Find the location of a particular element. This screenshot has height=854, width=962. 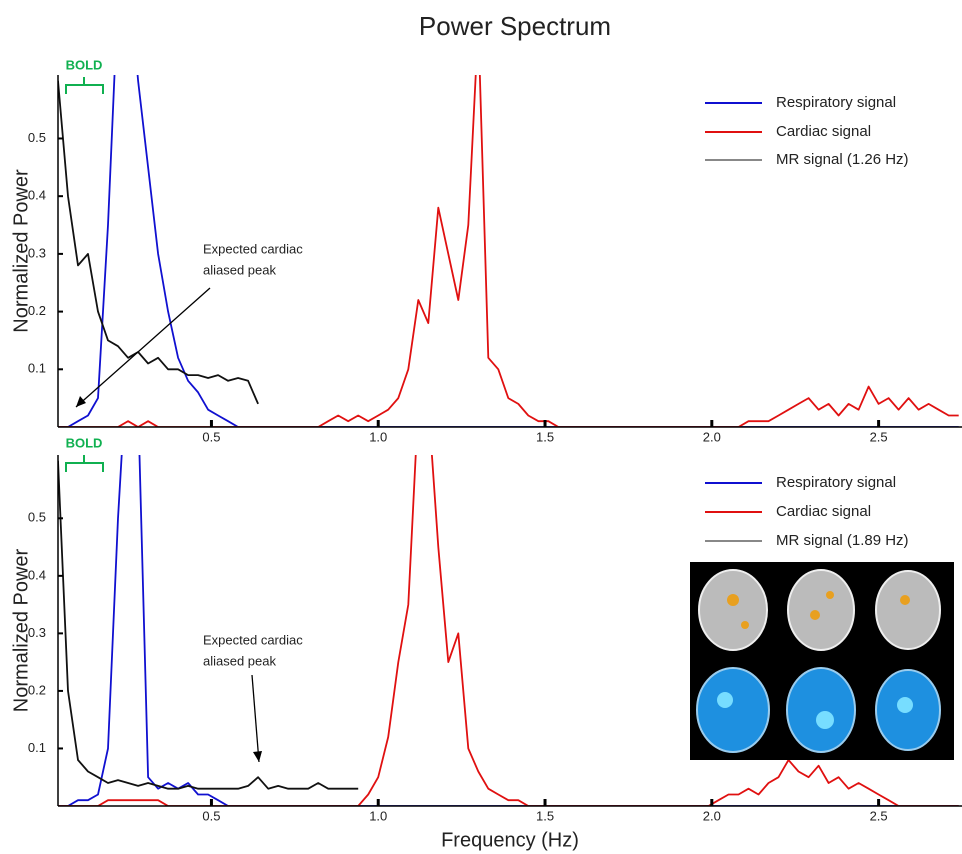

legend-label: MR signal (1.89 Hz) is located at coordinates (842, 540).